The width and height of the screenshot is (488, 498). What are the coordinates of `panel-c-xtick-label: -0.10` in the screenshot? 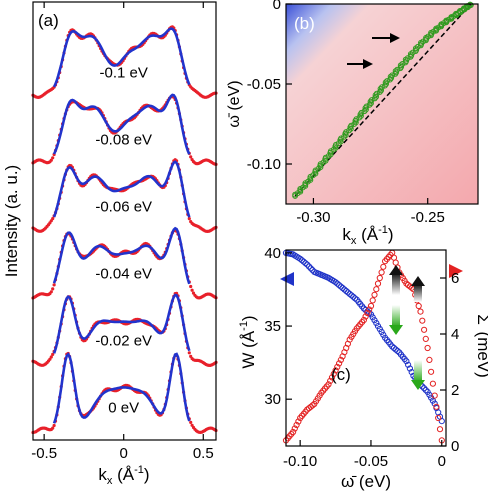 It's located at (300, 461).